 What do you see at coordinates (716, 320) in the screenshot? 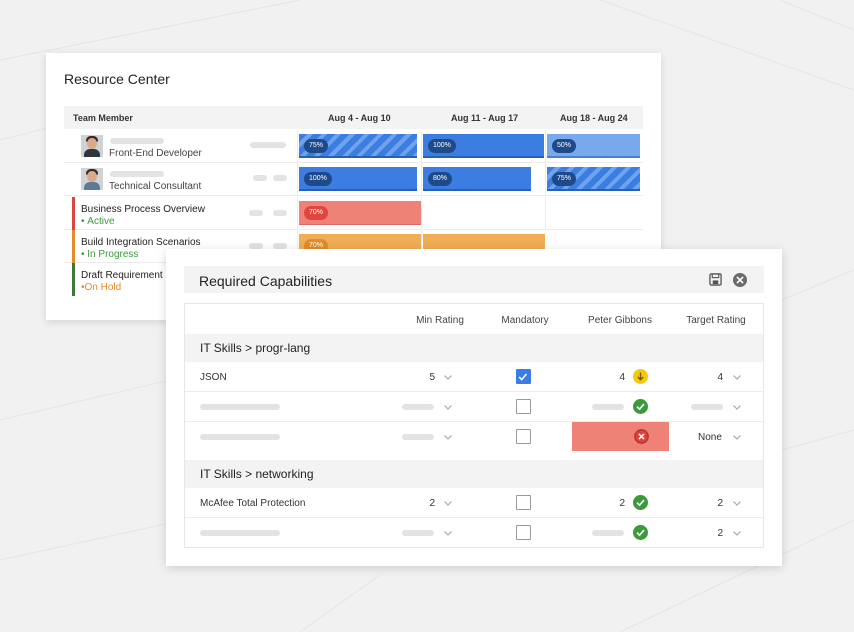
I see `column-target-rating: Target Rating` at bounding box center [716, 320].